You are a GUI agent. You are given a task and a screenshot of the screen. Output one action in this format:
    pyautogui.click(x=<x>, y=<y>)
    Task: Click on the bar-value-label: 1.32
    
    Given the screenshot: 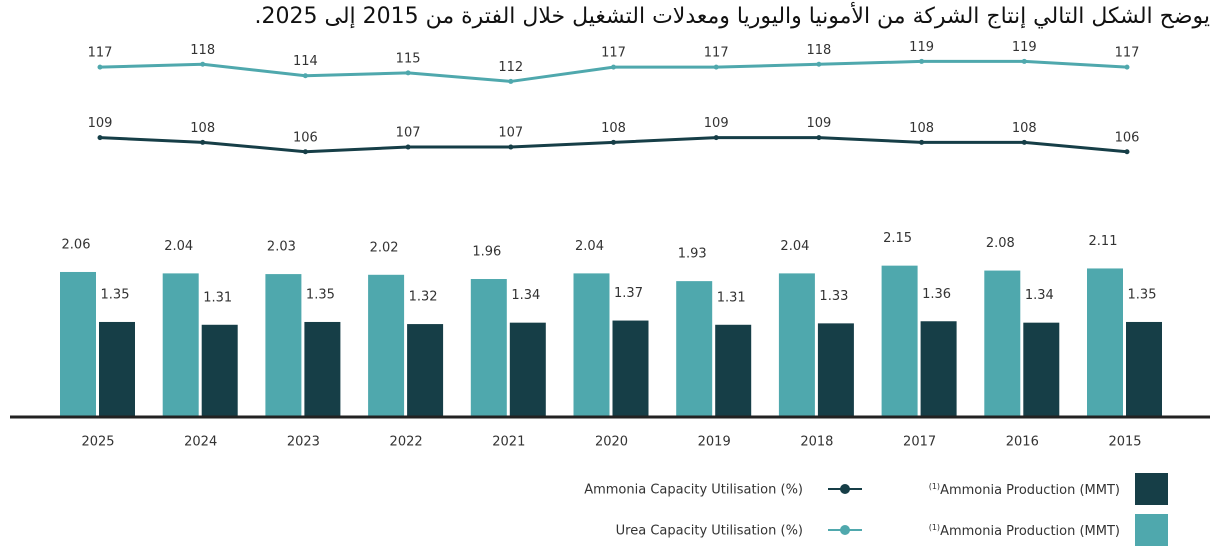 What is the action you would take?
    pyautogui.click(x=423, y=297)
    